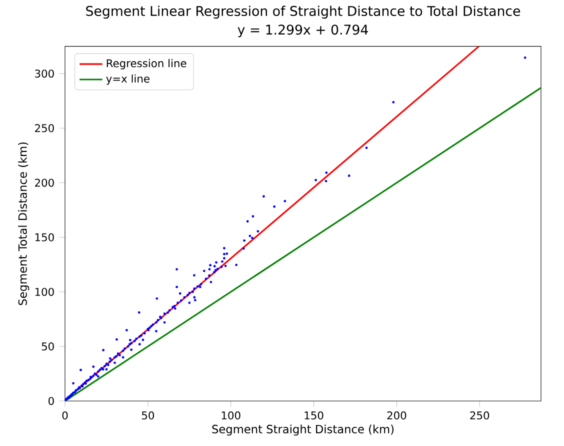  Describe the element at coordinates (44, 237) in the screenshot. I see `y-tick-label: 150` at that location.